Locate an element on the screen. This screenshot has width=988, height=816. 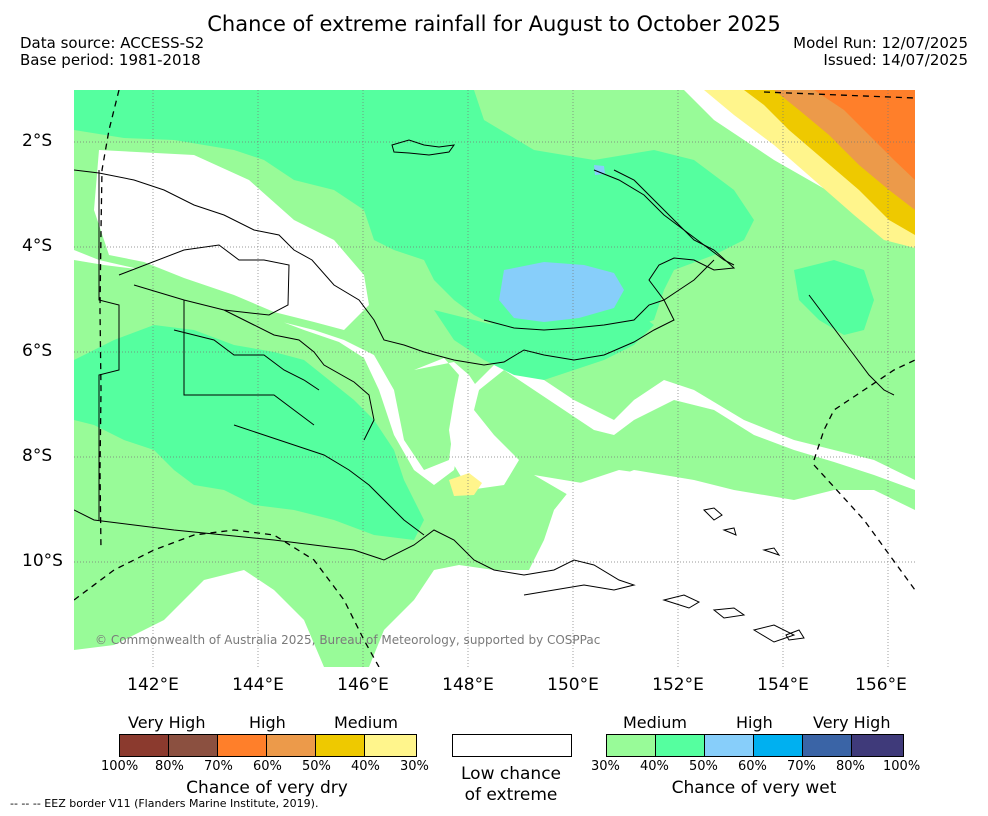
dry-pct-50: 50% is located at coordinates (316, 766).